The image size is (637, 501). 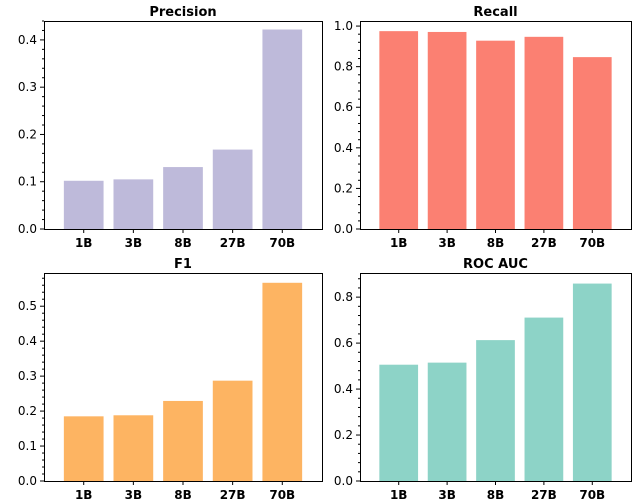 I want to click on chart-3-bar-3B, so click(x=133, y=448).